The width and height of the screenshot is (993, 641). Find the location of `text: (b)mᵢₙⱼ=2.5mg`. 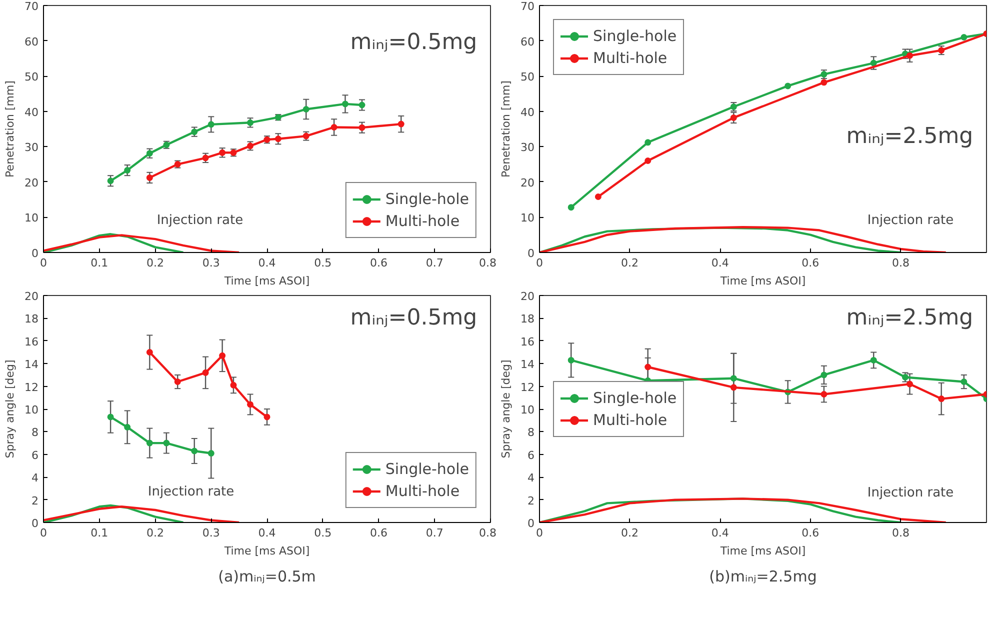

text: (b)mᵢₙⱼ=2.5mg is located at coordinates (763, 577).